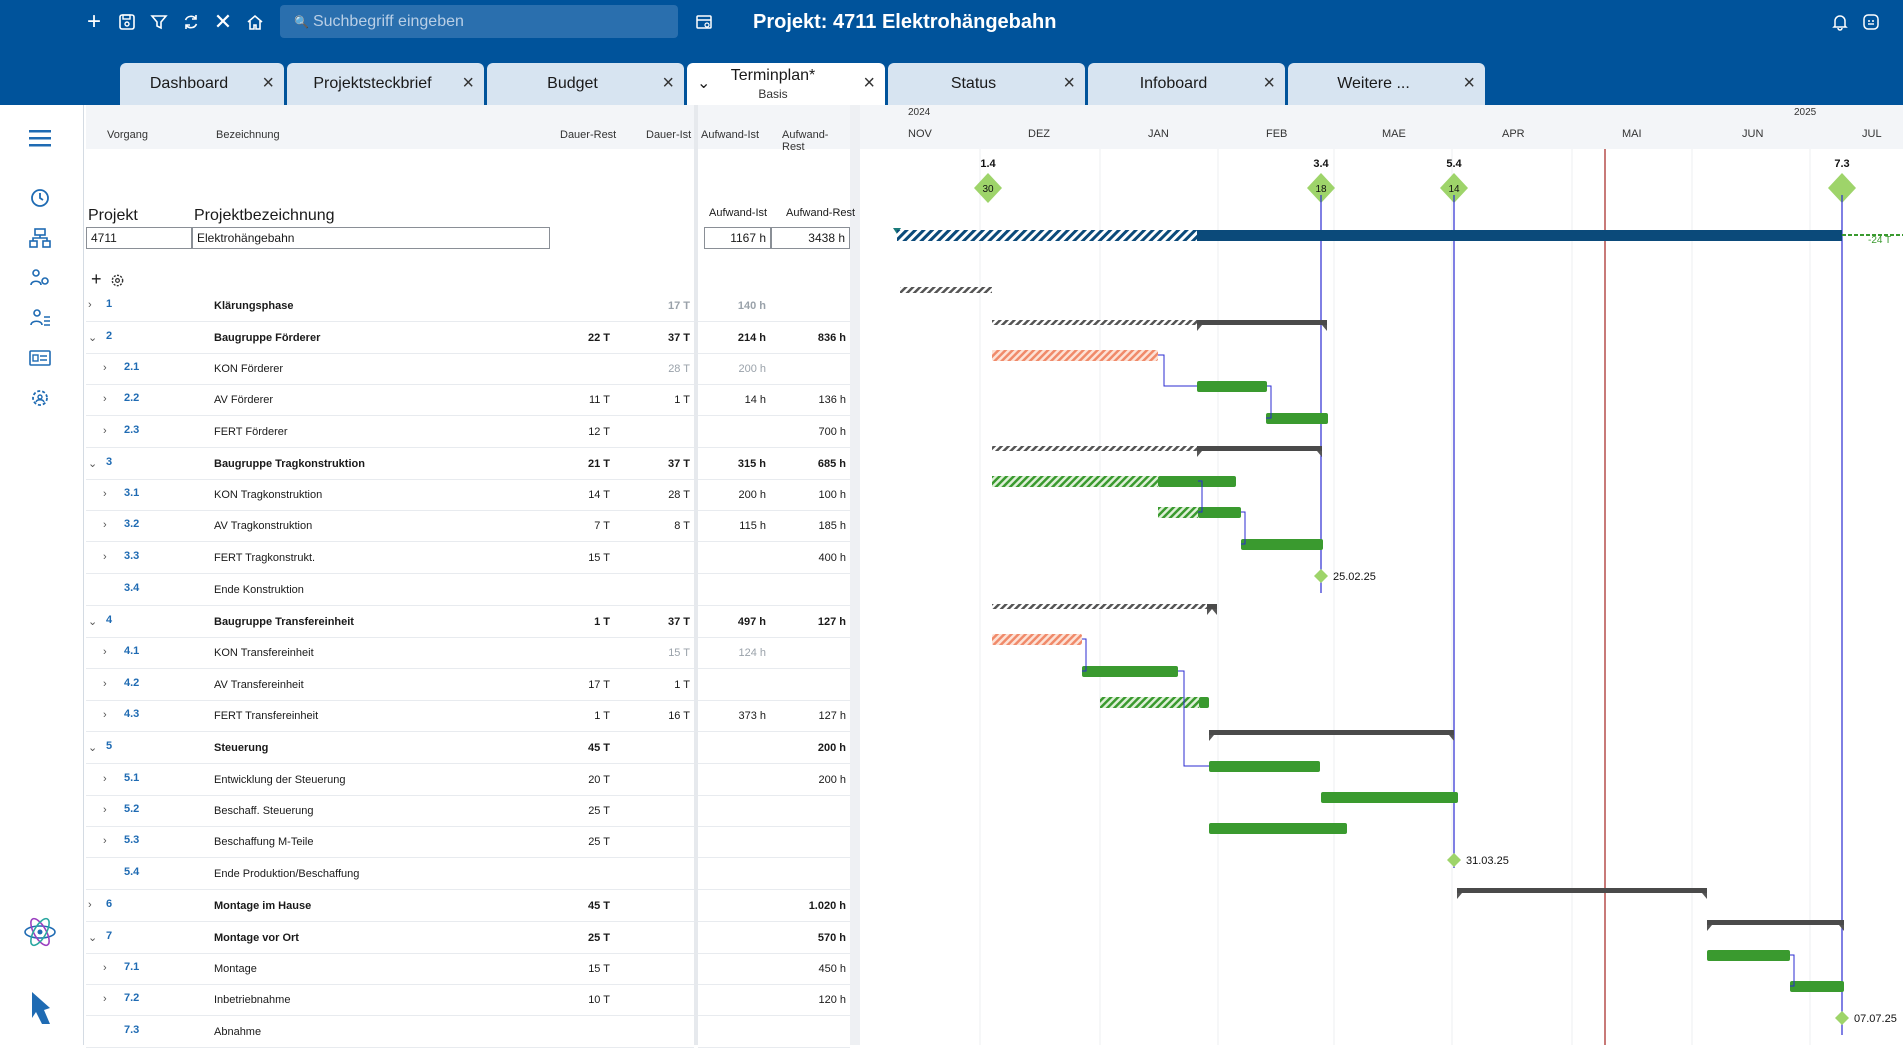 This screenshot has width=1903, height=1048. Describe the element at coordinates (117, 283) in the screenshot. I see `settings-gear-icon` at that location.